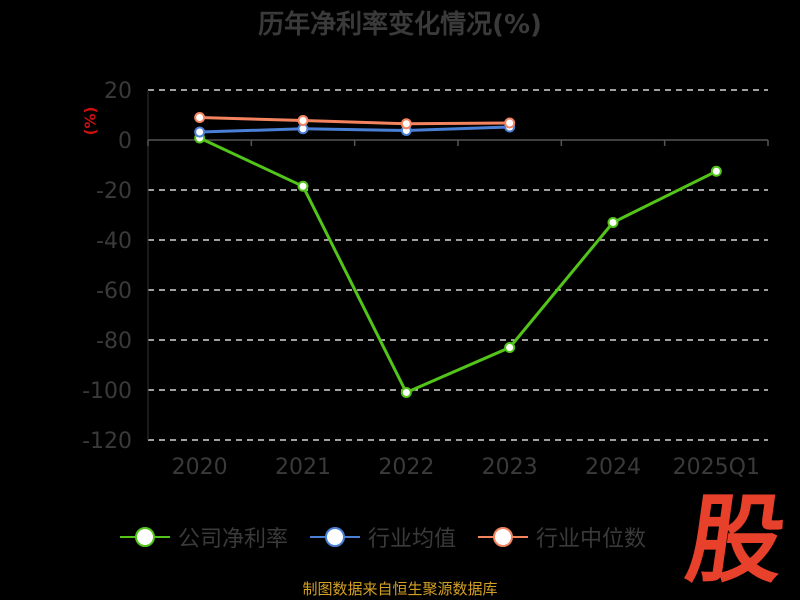  I want to click on y-tick-label: -100, so click(107, 391).